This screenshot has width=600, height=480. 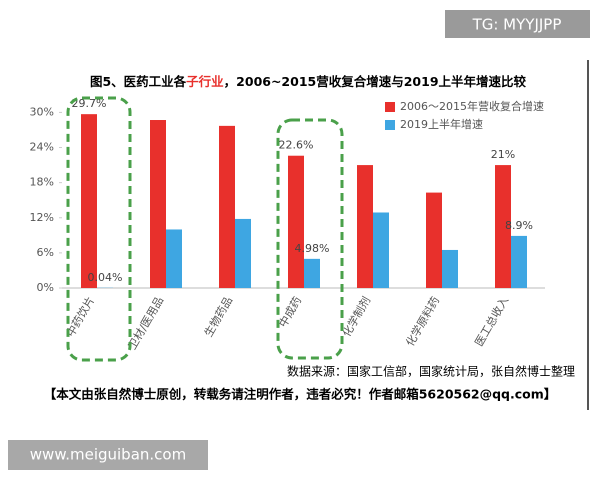 I want to click on badge-bg, so click(x=517, y=24).